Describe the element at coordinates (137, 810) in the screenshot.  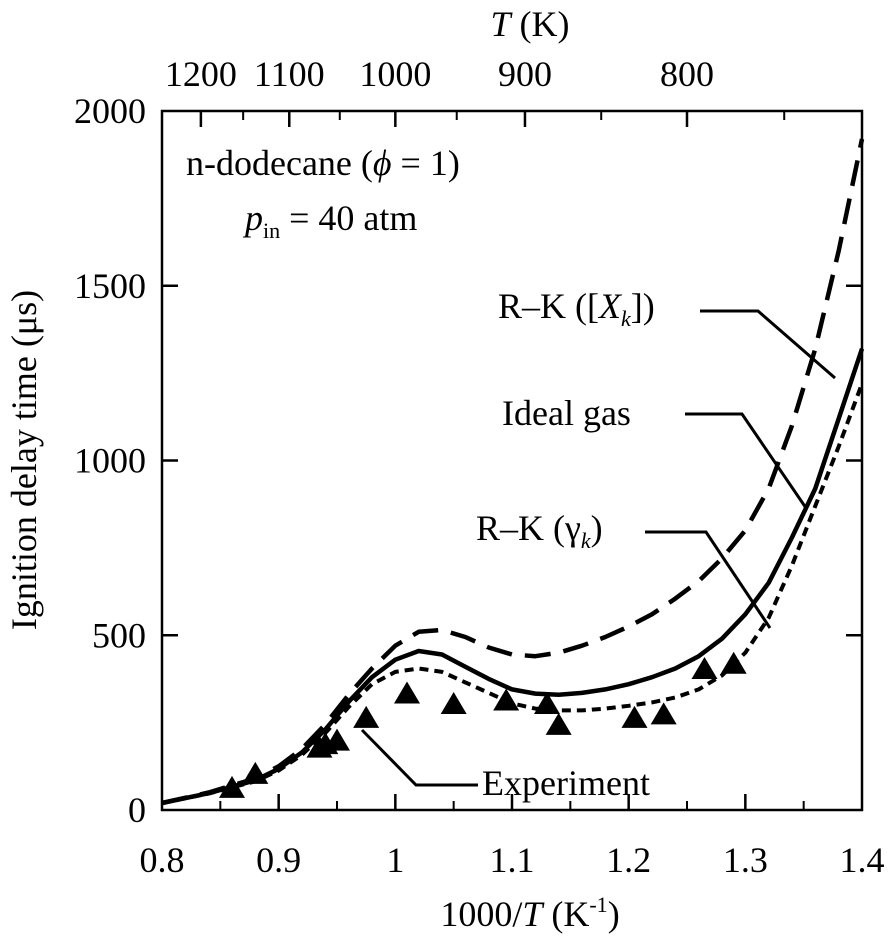
I see `y-tick-label: 0` at that location.